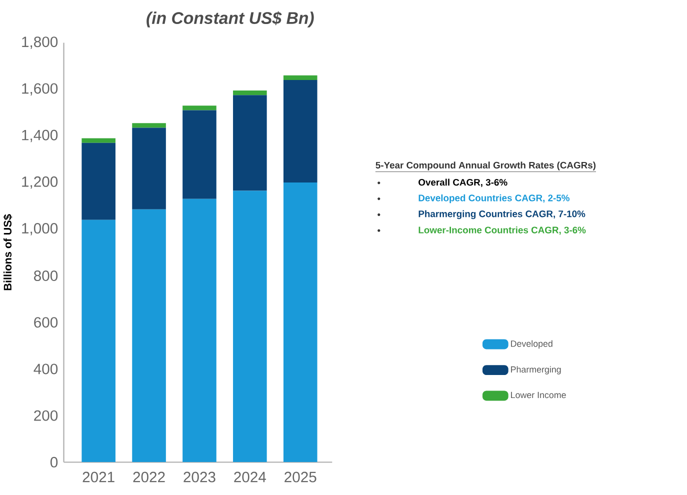 The image size is (687, 495). What do you see at coordinates (250, 477) in the screenshot?
I see `x-tick-label: 2024` at bounding box center [250, 477].